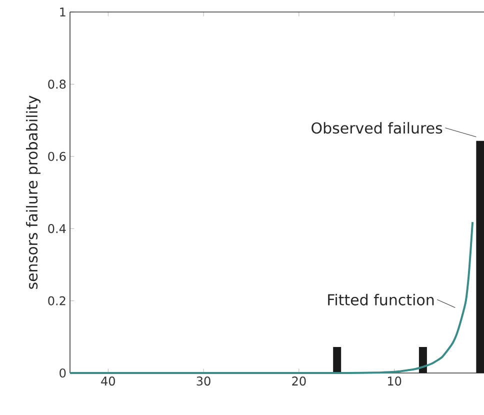  What do you see at coordinates (33, 192) in the screenshot?
I see `y-axis-title: sensors failure probability` at bounding box center [33, 192].